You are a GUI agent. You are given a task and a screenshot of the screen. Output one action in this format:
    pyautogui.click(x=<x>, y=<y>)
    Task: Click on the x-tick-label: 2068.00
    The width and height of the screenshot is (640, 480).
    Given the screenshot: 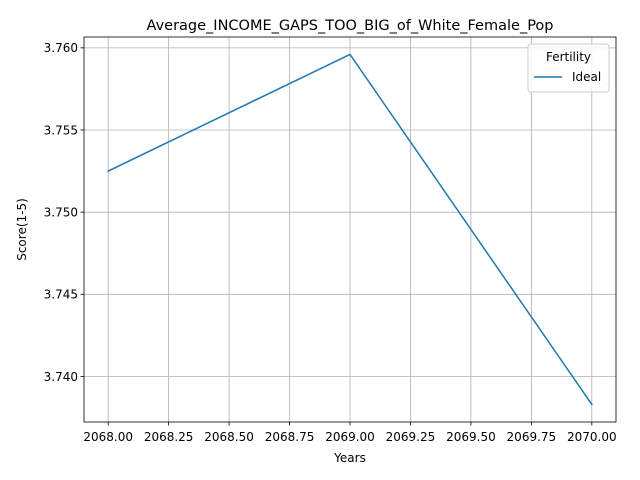 What is the action you would take?
    pyautogui.click(x=108, y=437)
    